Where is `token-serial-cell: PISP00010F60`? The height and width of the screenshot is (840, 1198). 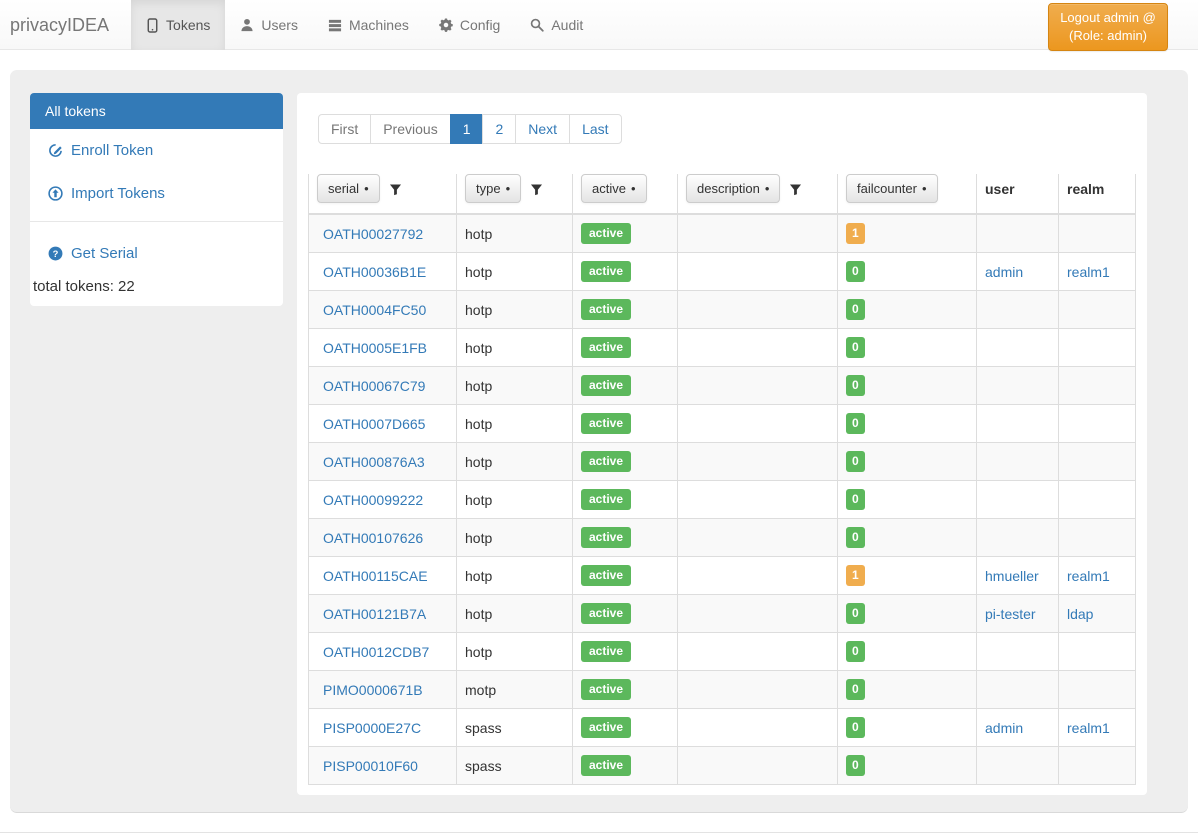 token-serial-cell: PISP00010F60 is located at coordinates (382, 765).